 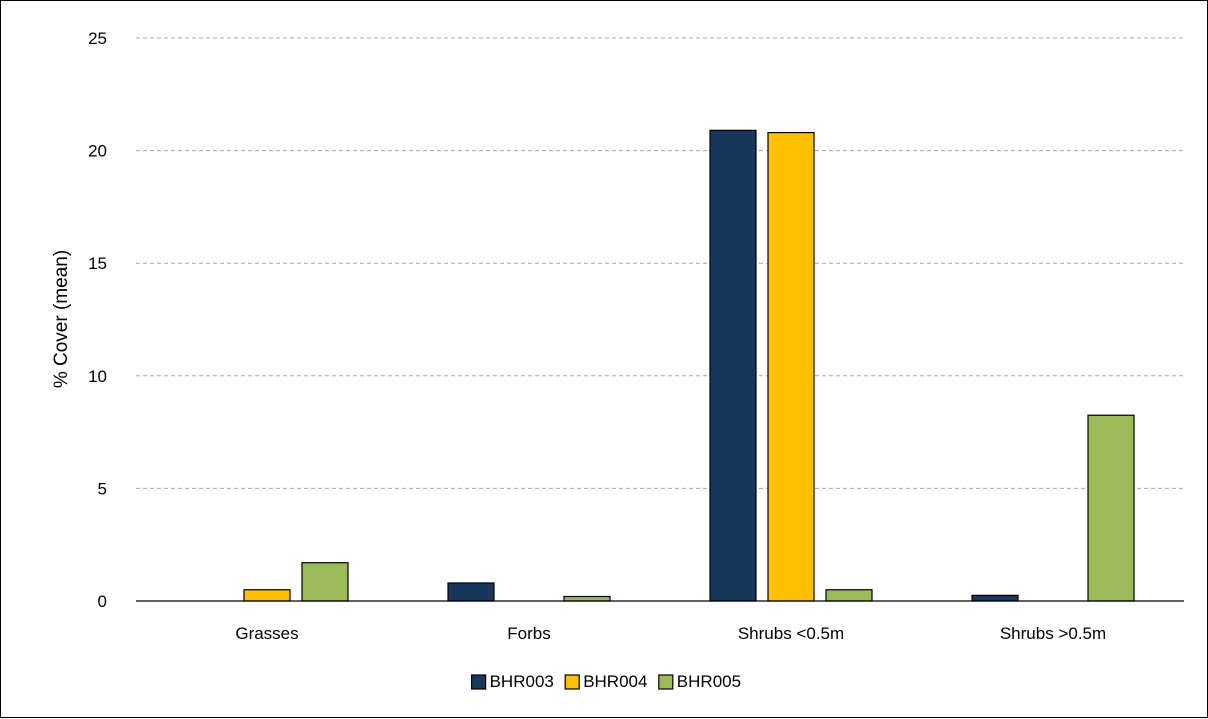 What do you see at coordinates (522, 681) in the screenshot?
I see `legend-label-bhr003: BHR003` at bounding box center [522, 681].